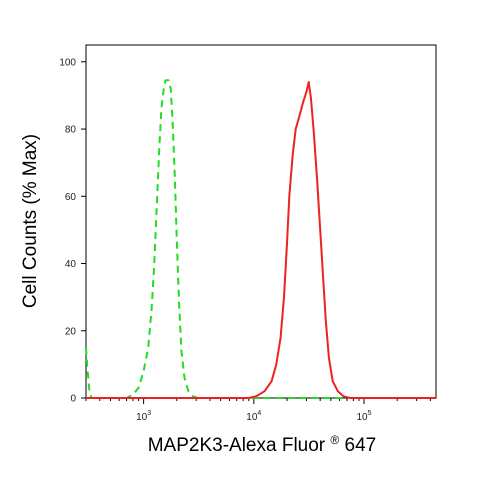 This screenshot has height=500, width=500. What do you see at coordinates (73, 399) in the screenshot?
I see `y-tick-label: 0` at bounding box center [73, 399].